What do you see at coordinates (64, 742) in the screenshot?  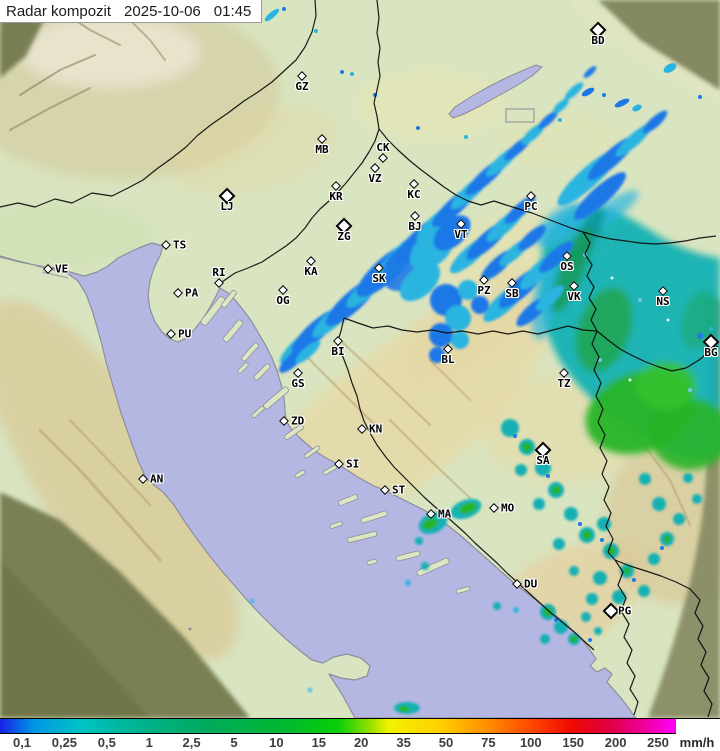 I see `legend-label: 0,25` at bounding box center [64, 742].